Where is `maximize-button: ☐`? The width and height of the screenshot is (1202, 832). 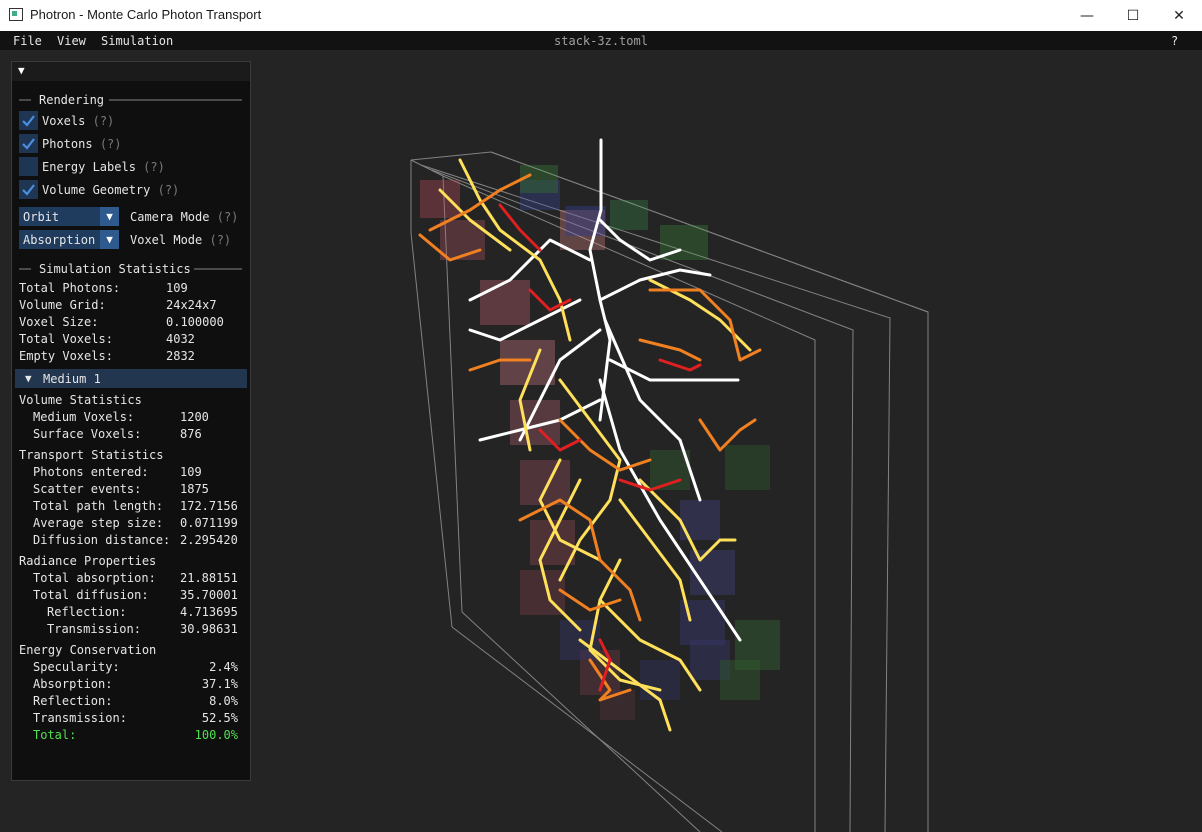 maximize-button: ☐ is located at coordinates (1133, 15).